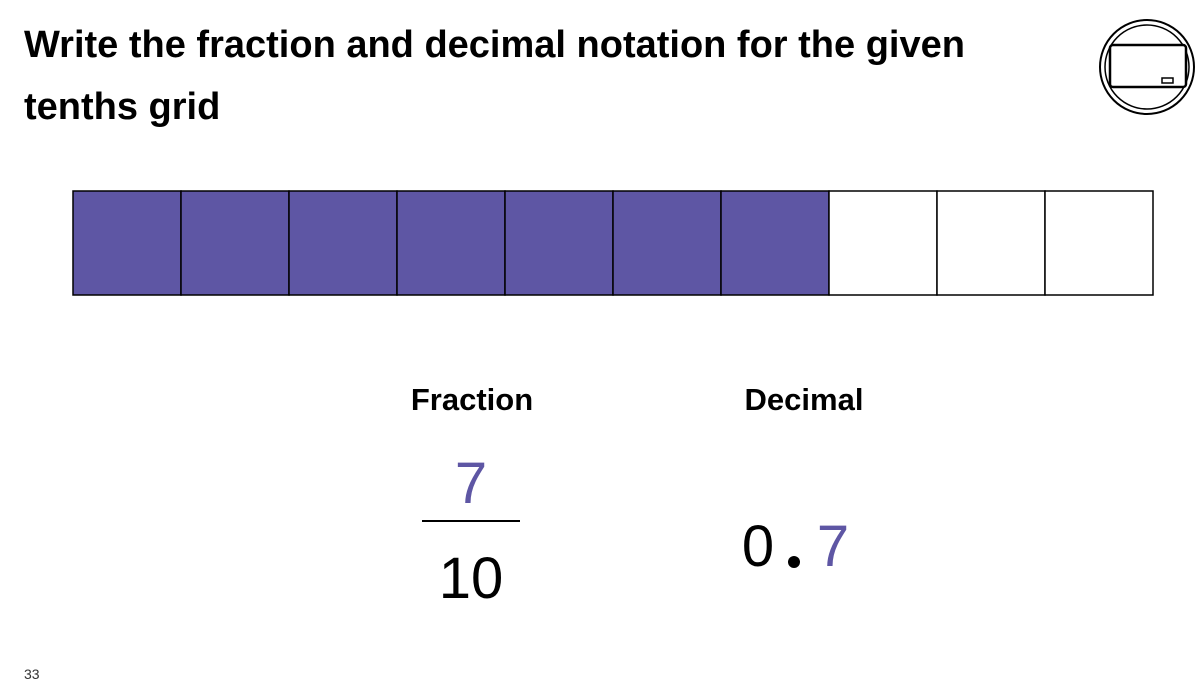  What do you see at coordinates (471, 483) in the screenshot?
I see `numerator: 7` at bounding box center [471, 483].